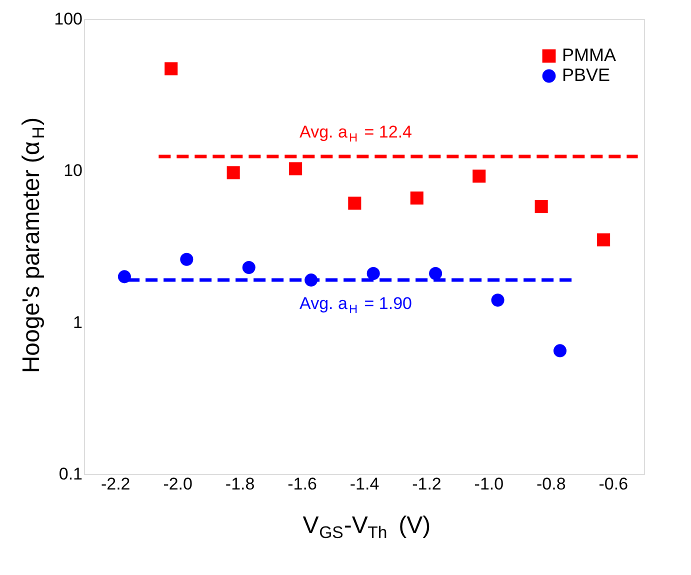  What do you see at coordinates (33, 245) in the screenshot?
I see `y-axis-title: Hooge's parameter (αH)` at bounding box center [33, 245].